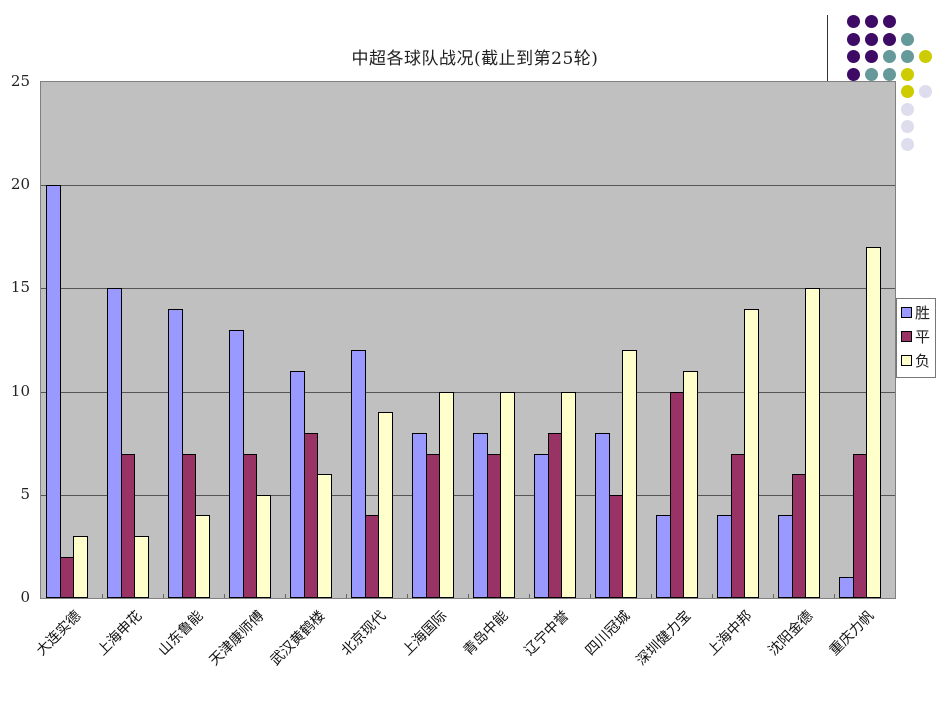  Describe the element at coordinates (827, 48) in the screenshot. I see `decorative-line` at that location.